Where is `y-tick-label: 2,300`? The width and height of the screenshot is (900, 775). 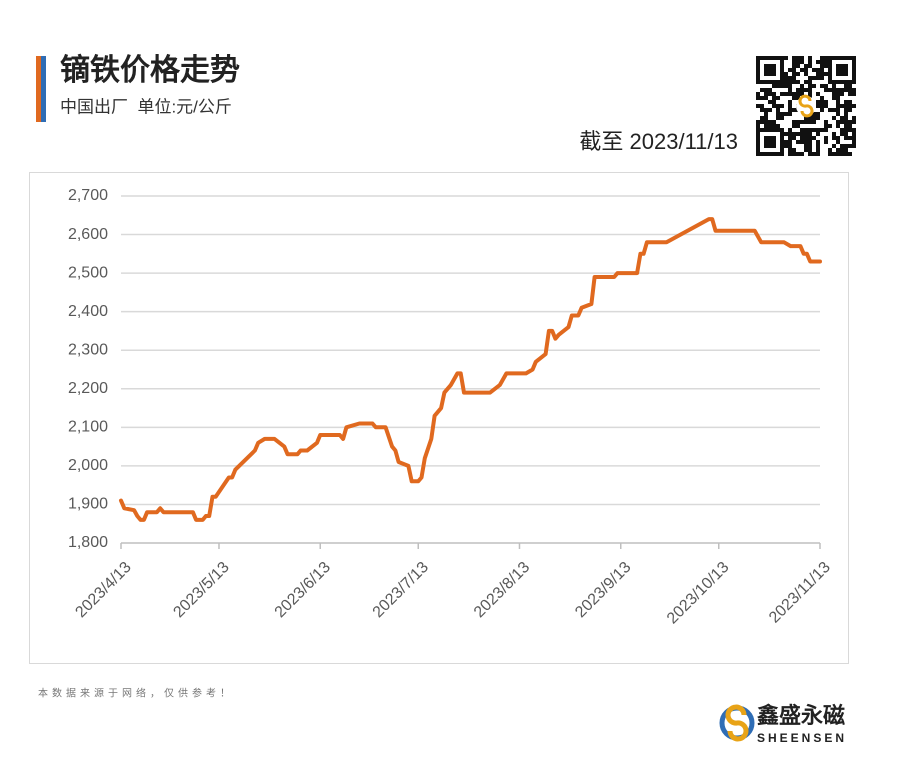 y-tick-label: 2,300 is located at coordinates (88, 349).